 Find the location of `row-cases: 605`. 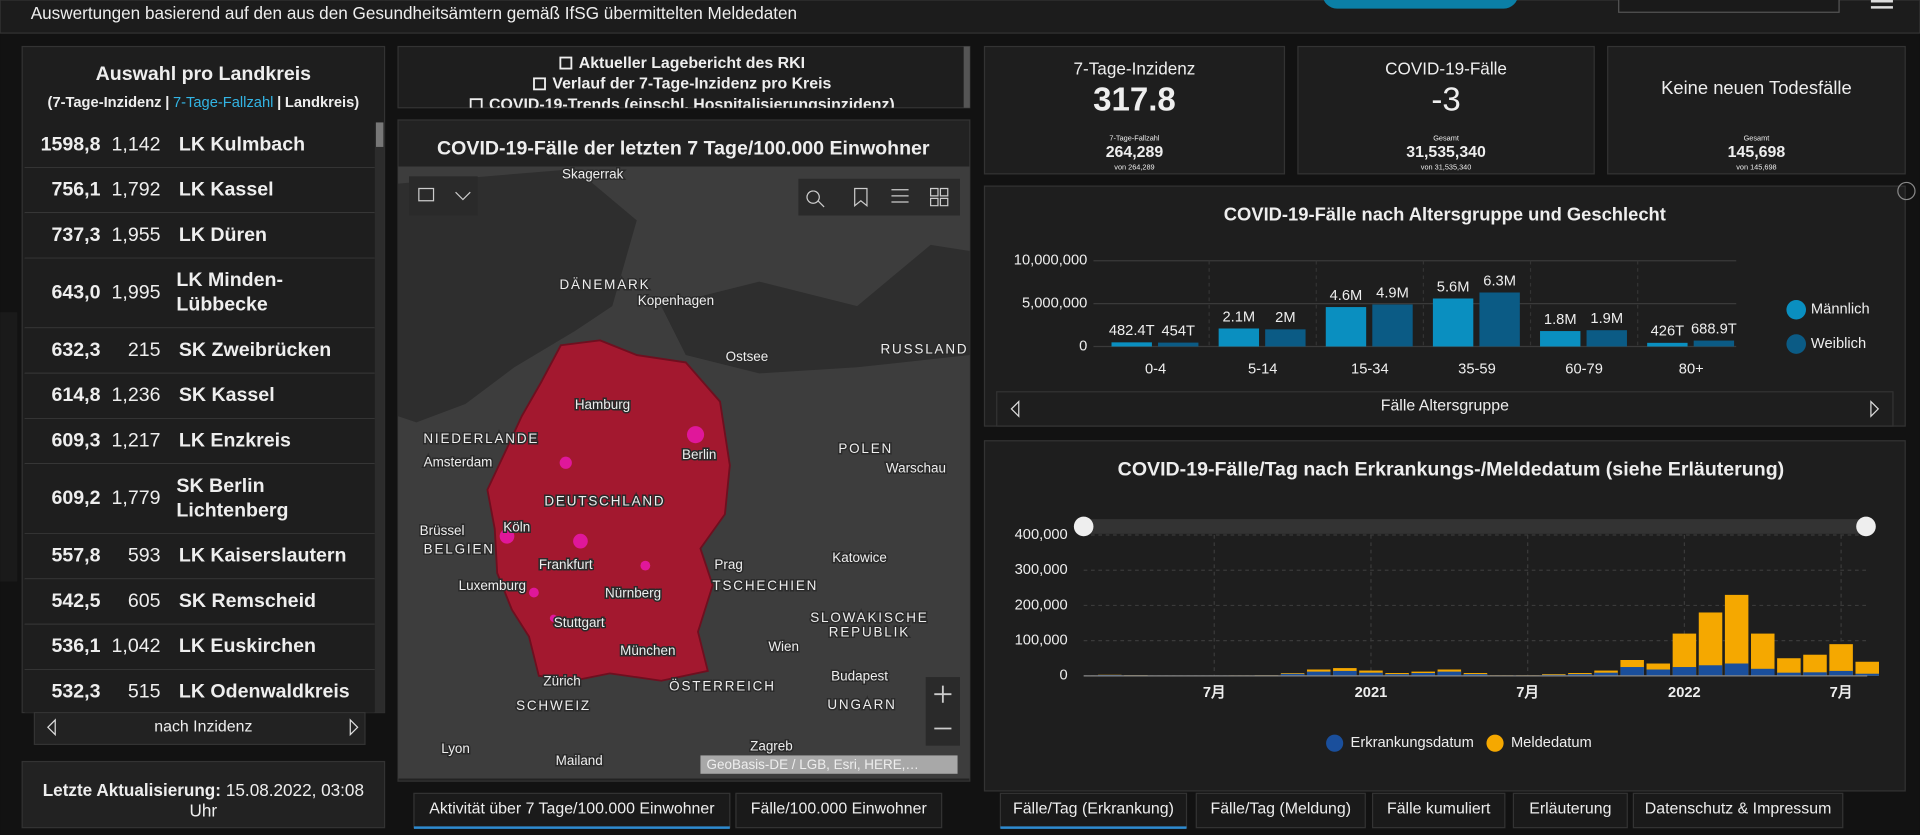

row-cases: 605 is located at coordinates (144, 601).